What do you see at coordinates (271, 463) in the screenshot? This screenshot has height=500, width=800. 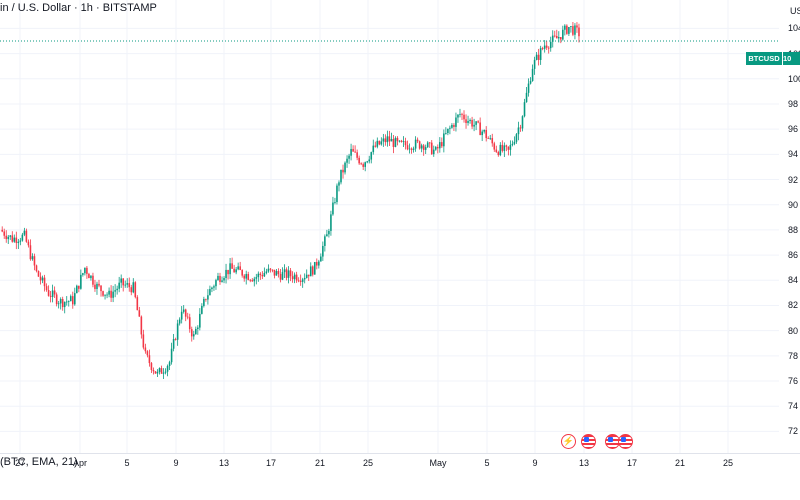 I see `x-tick-label: 17` at bounding box center [271, 463].